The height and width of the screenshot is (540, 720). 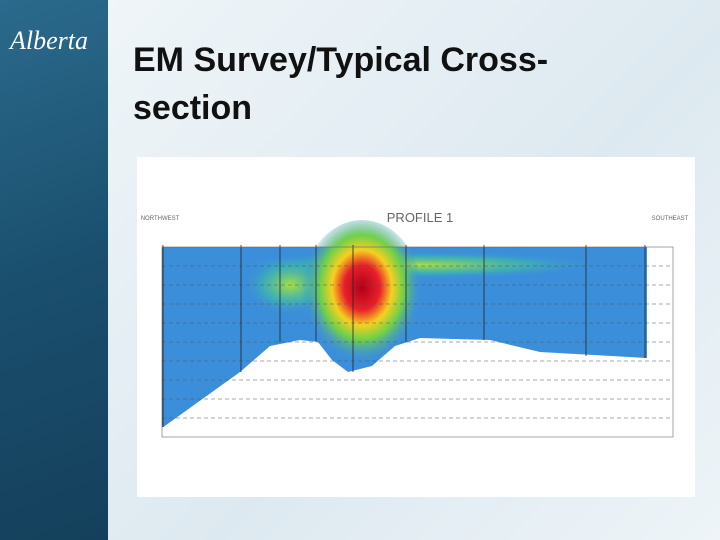 What do you see at coordinates (341, 84) in the screenshot?
I see `slide-title: EM Survey/Typical Cross-section` at bounding box center [341, 84].